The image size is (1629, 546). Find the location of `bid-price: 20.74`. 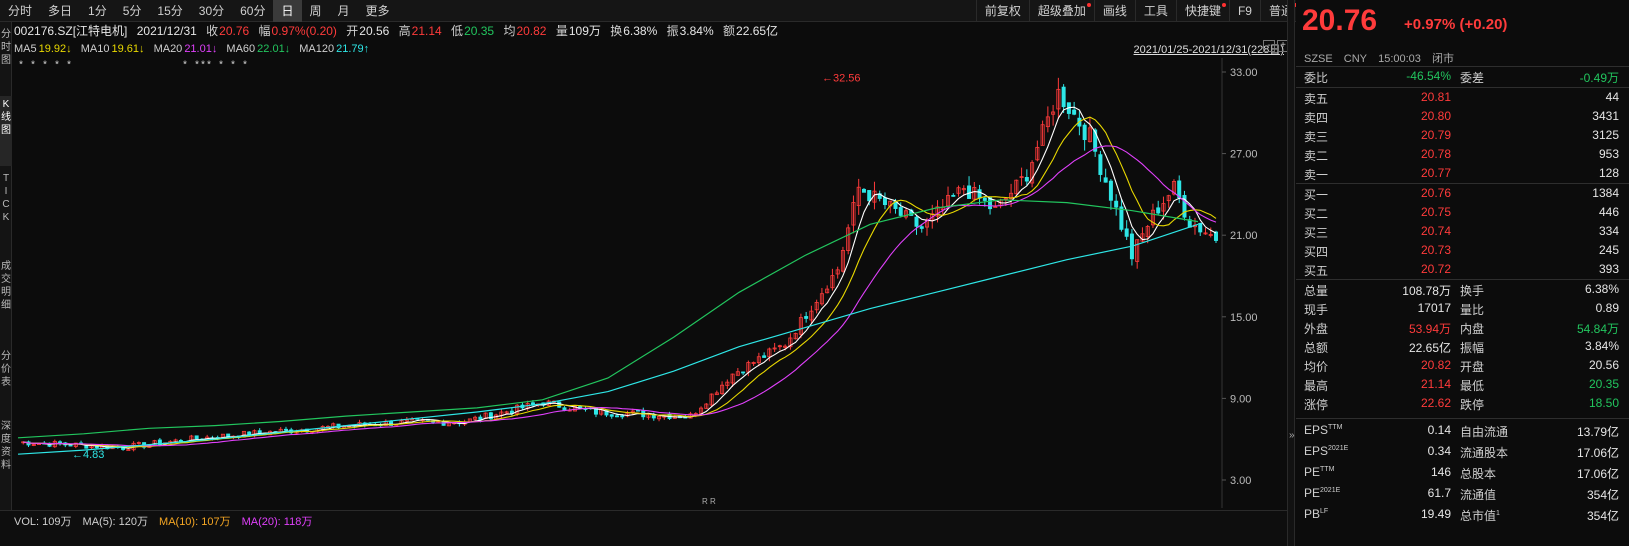

bid-price: 20.74 is located at coordinates (1435, 231).